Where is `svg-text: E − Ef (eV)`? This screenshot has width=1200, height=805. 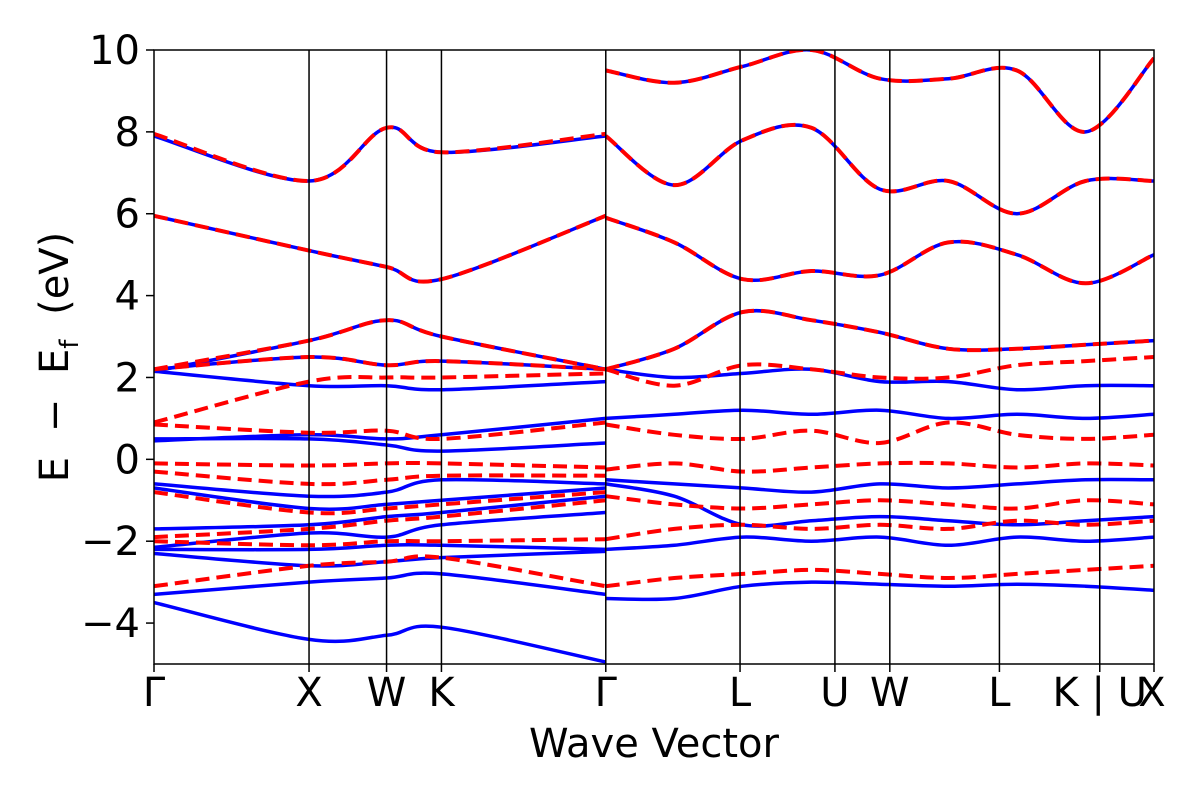 svg-text: E − Ef (eV) is located at coordinates (60, 357).